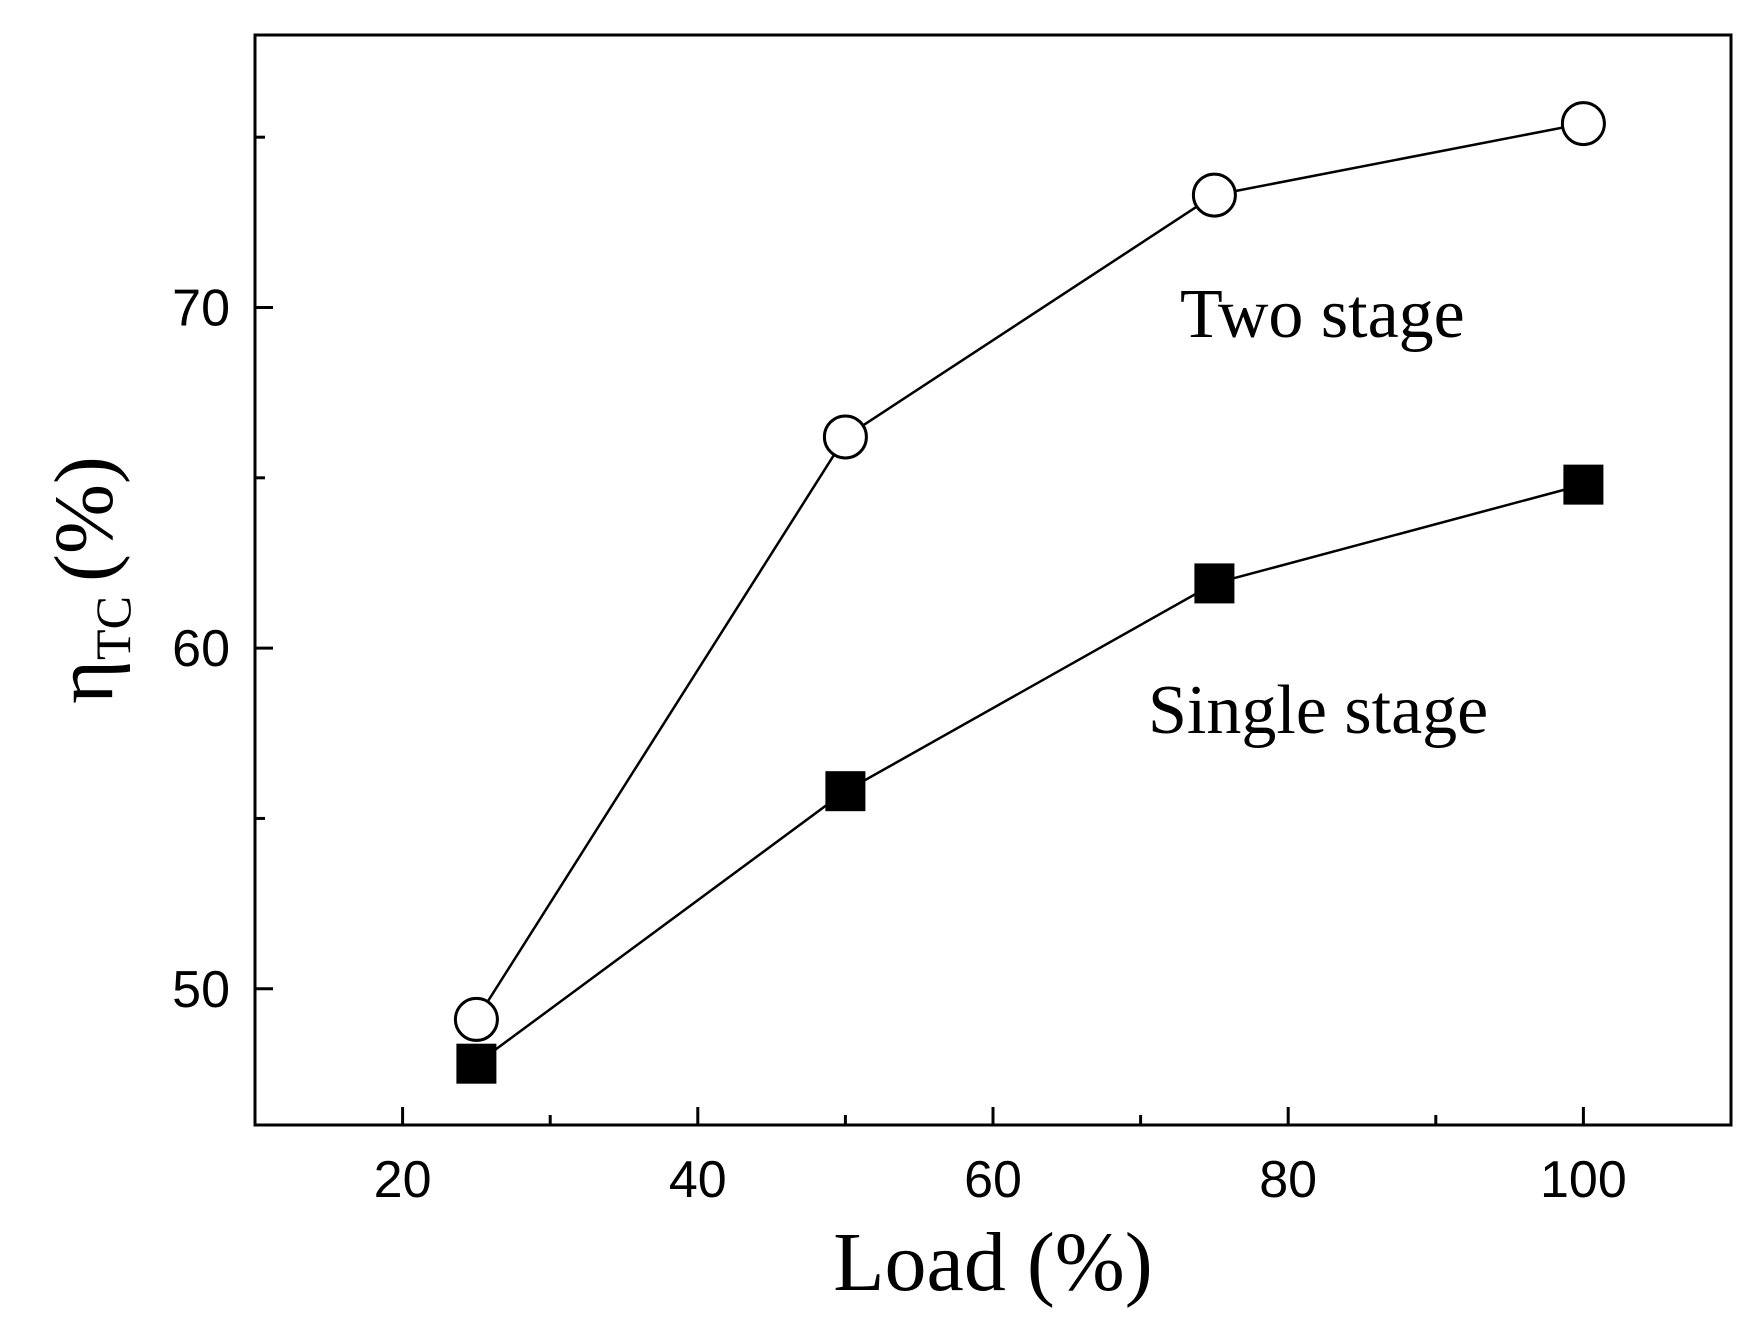 Image resolution: width=1755 pixels, height=1335 pixels. Describe the element at coordinates (84, 519) in the screenshot. I see `y-axis-title-unit: (%)` at that location.